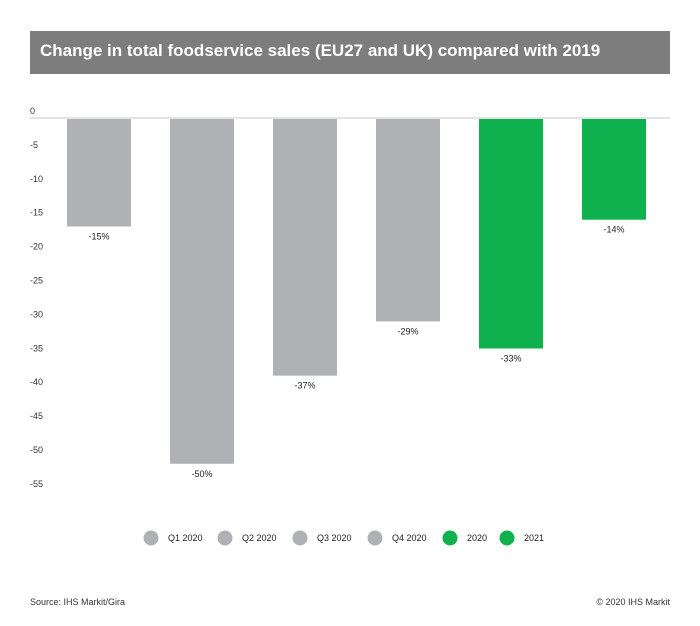 The image size is (700, 626). What do you see at coordinates (36, 281) in the screenshot?
I see `y-tick-label: -25` at bounding box center [36, 281].